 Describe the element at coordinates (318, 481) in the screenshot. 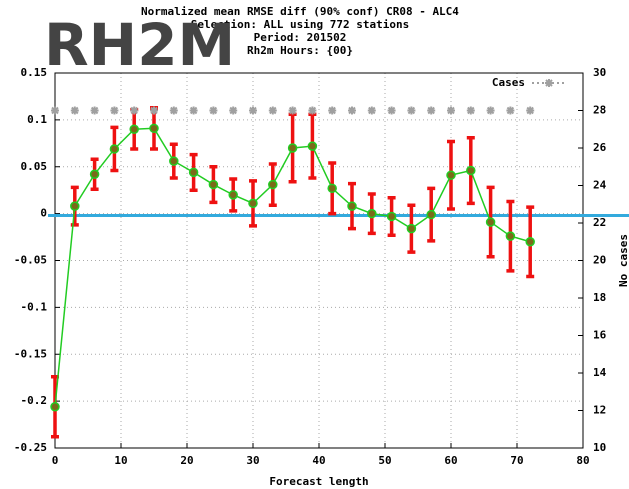

I see `x-axis-label: Forecast length` at that location.